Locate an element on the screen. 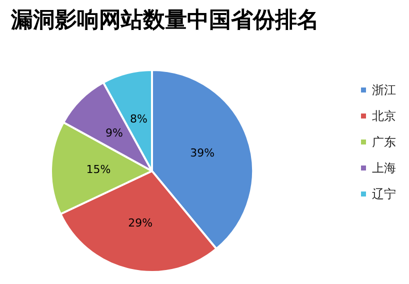 This screenshot has height=284, width=409. legend-label: 上海 is located at coordinates (384, 168).